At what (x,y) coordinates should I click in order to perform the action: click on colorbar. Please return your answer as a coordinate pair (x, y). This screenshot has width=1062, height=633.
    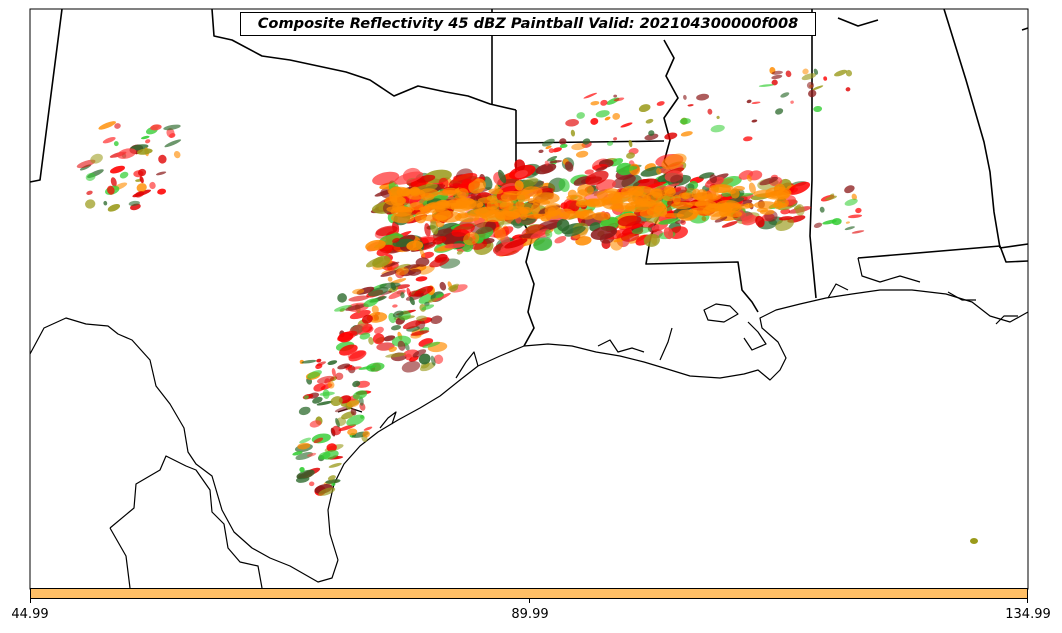
    Looking at the image, I should click on (529, 593).